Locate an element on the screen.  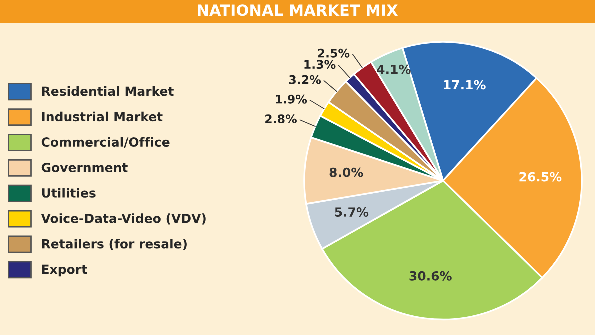
data-label: 2.8% is located at coordinates (281, 119).